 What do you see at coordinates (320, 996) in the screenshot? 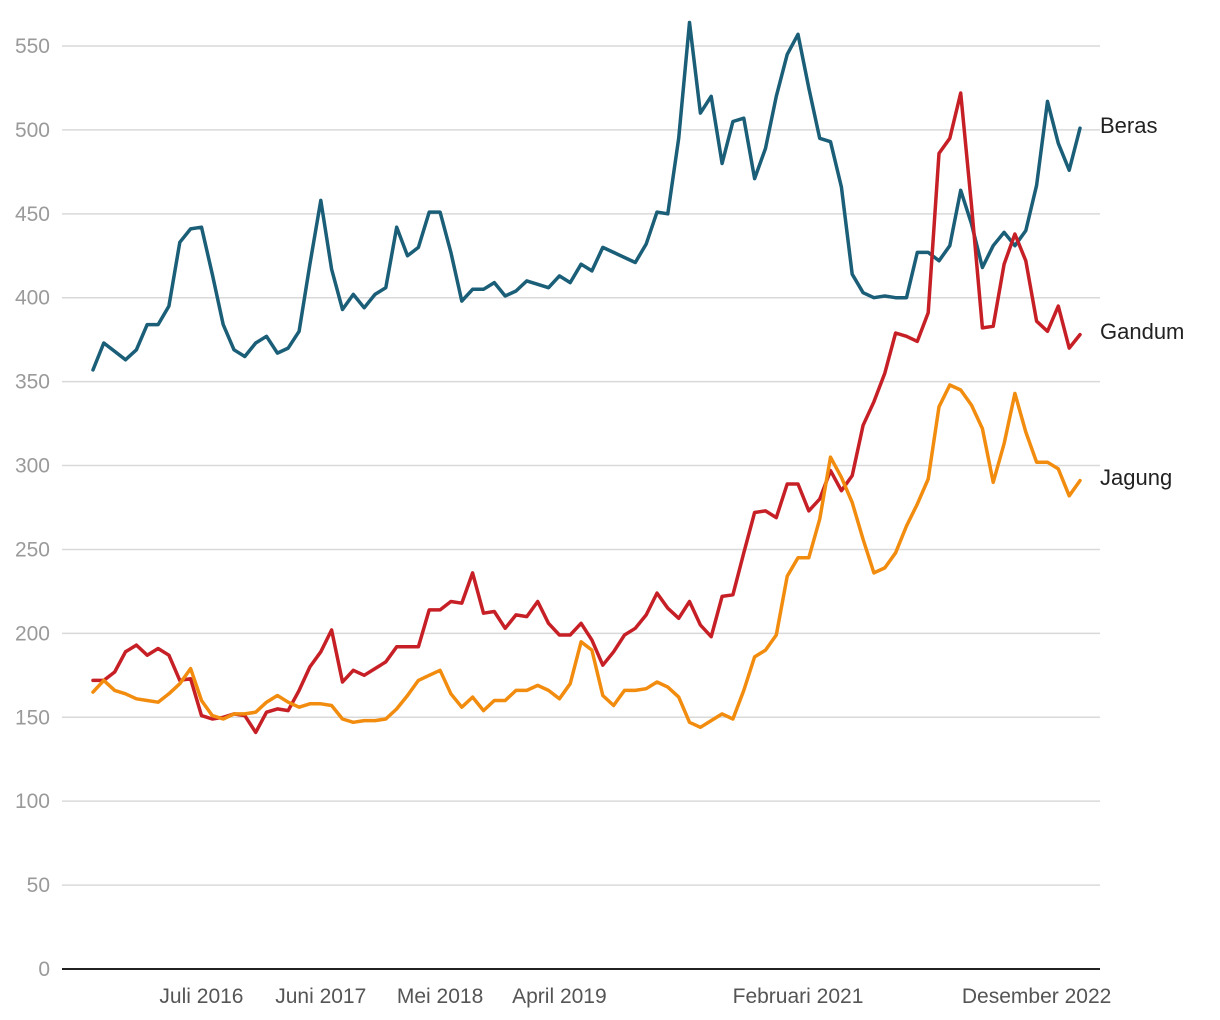
I see `x-tick-label-1: Juni 2017` at bounding box center [320, 996].